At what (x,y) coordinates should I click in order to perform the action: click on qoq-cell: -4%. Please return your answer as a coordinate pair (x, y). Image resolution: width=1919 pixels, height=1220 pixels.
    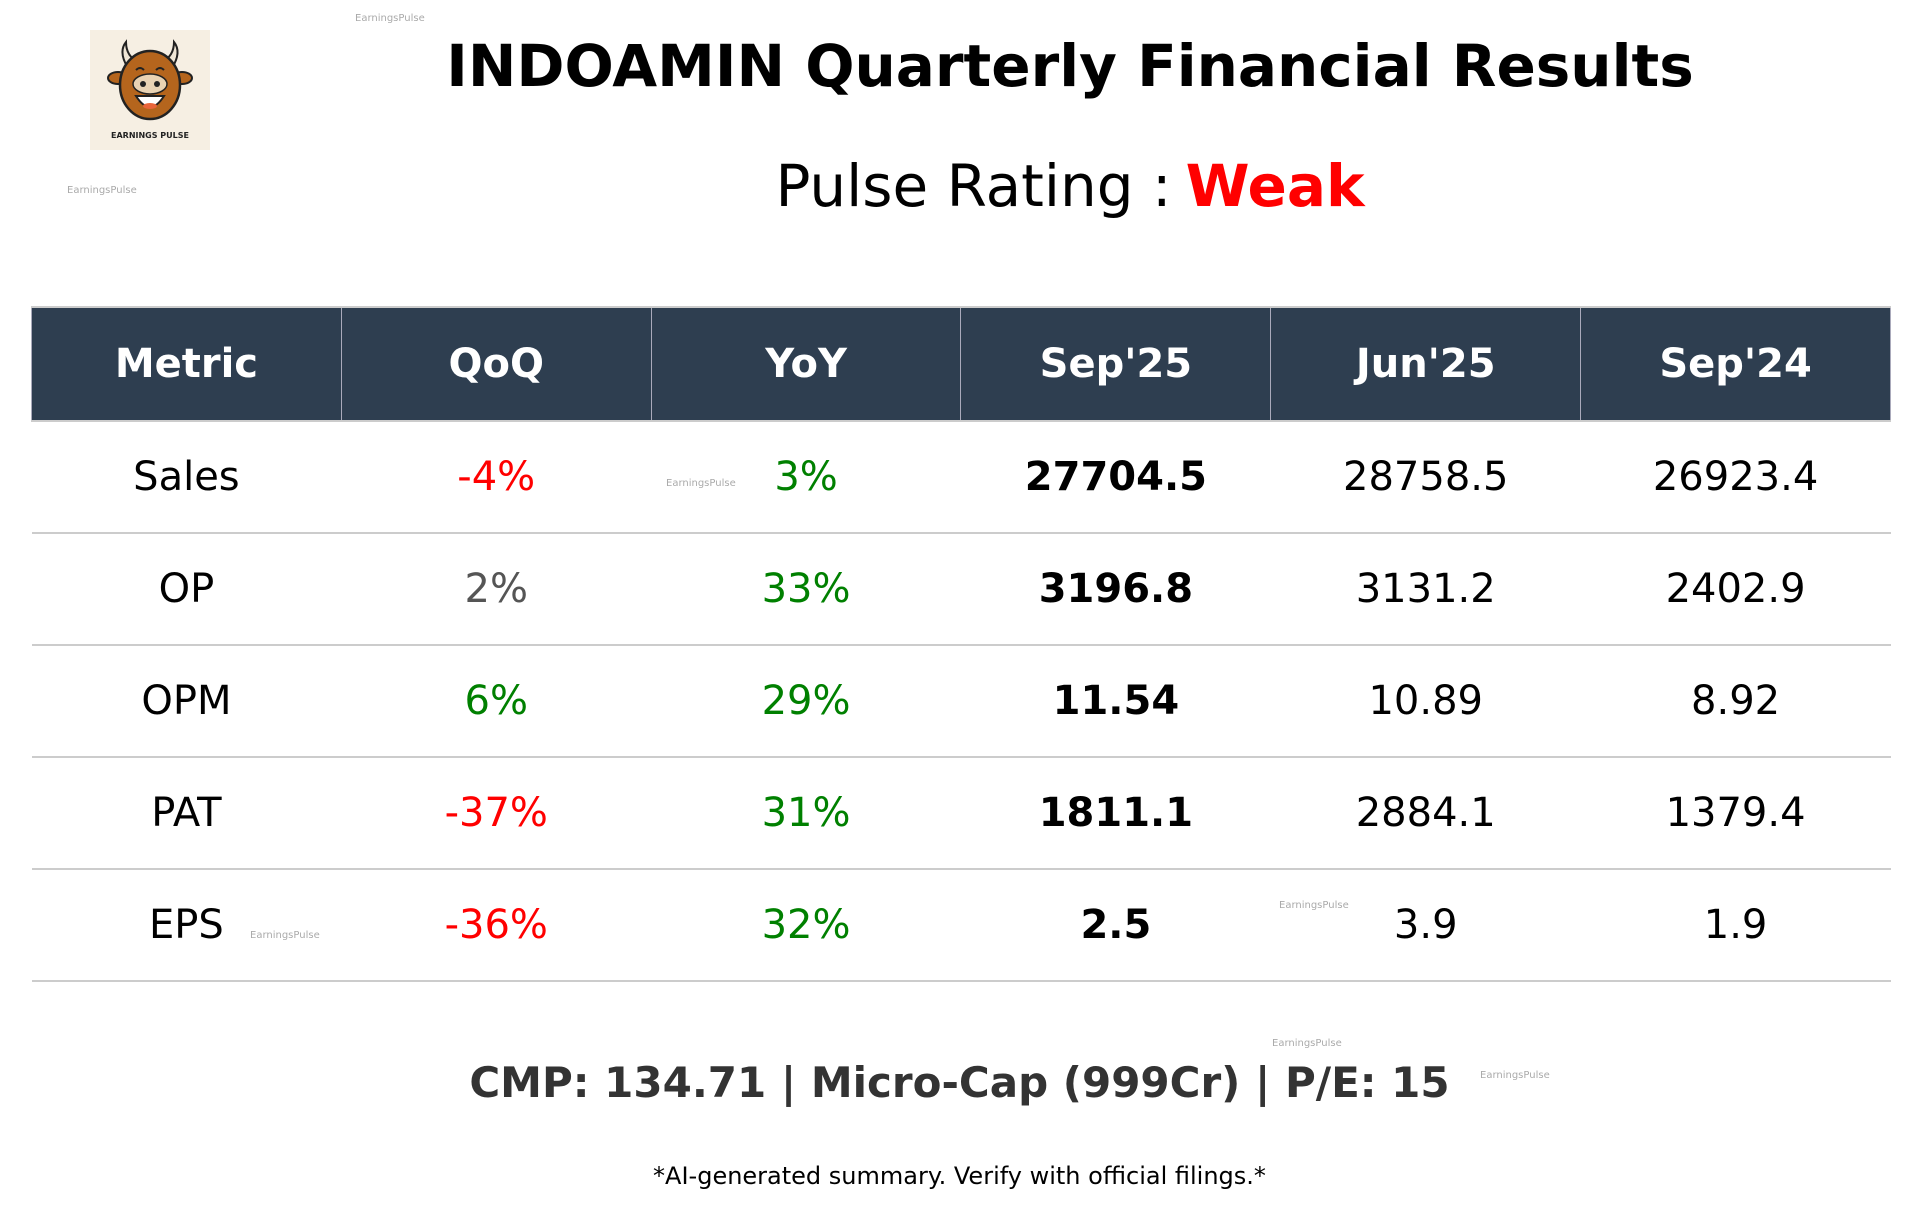
    Looking at the image, I should click on (496, 477).